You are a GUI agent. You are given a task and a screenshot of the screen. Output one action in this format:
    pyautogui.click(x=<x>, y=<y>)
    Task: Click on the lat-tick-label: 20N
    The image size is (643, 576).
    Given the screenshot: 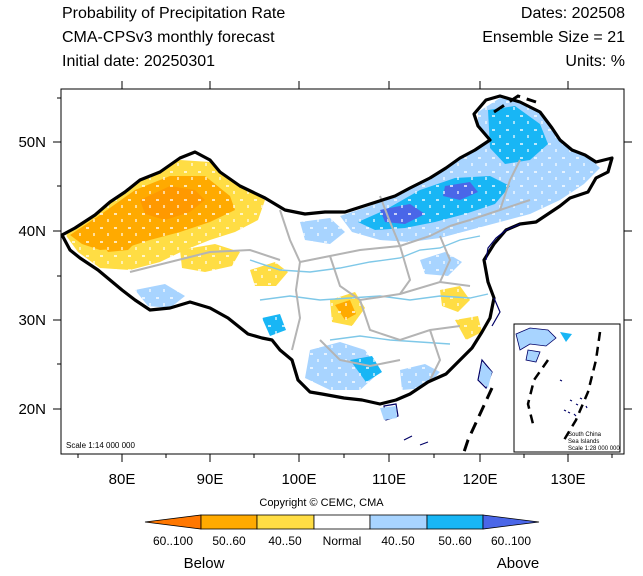 What is the action you would take?
    pyautogui.click(x=32, y=409)
    